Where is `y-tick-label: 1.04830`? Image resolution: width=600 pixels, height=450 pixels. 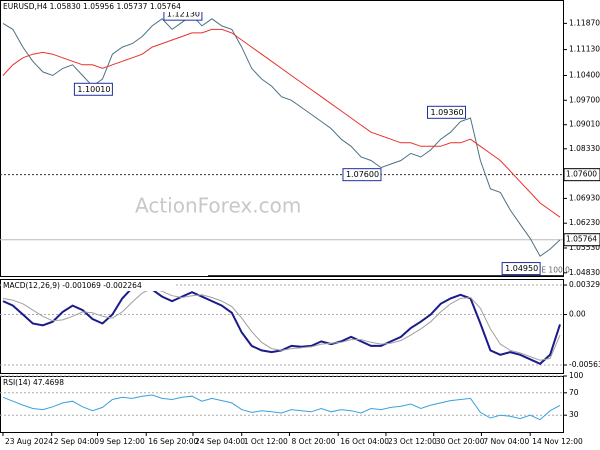
y-tick-label: 1.04830 is located at coordinates (584, 272).